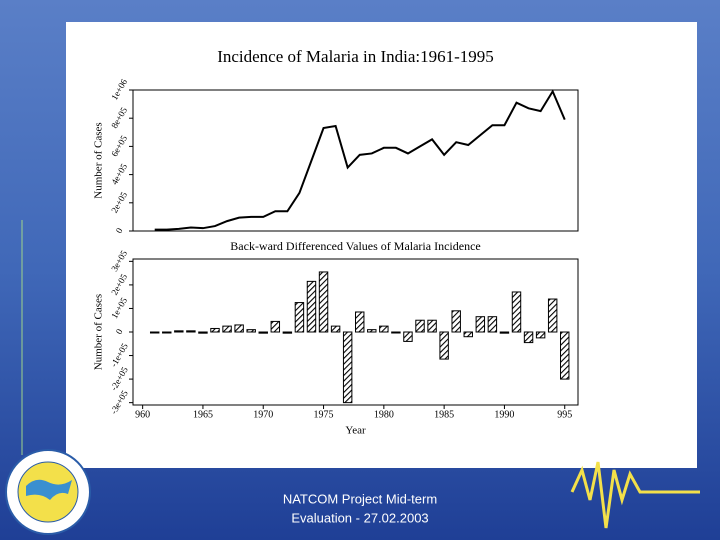 The height and width of the screenshot is (540, 720). I want to click on x-tick-label: 1985, so click(444, 414).